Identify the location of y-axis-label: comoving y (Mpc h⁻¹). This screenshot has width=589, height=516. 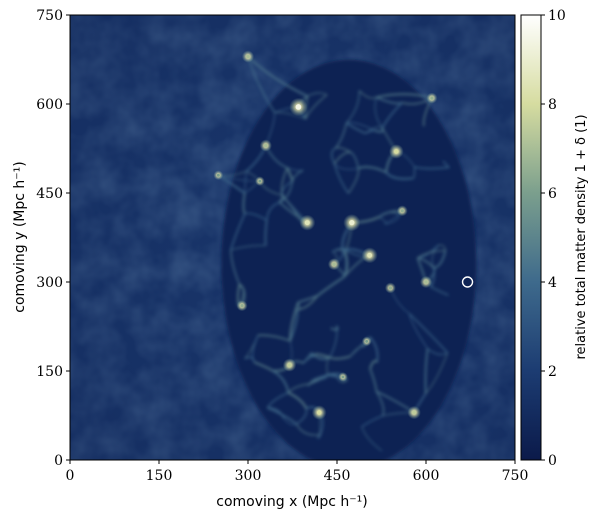
(20, 237).